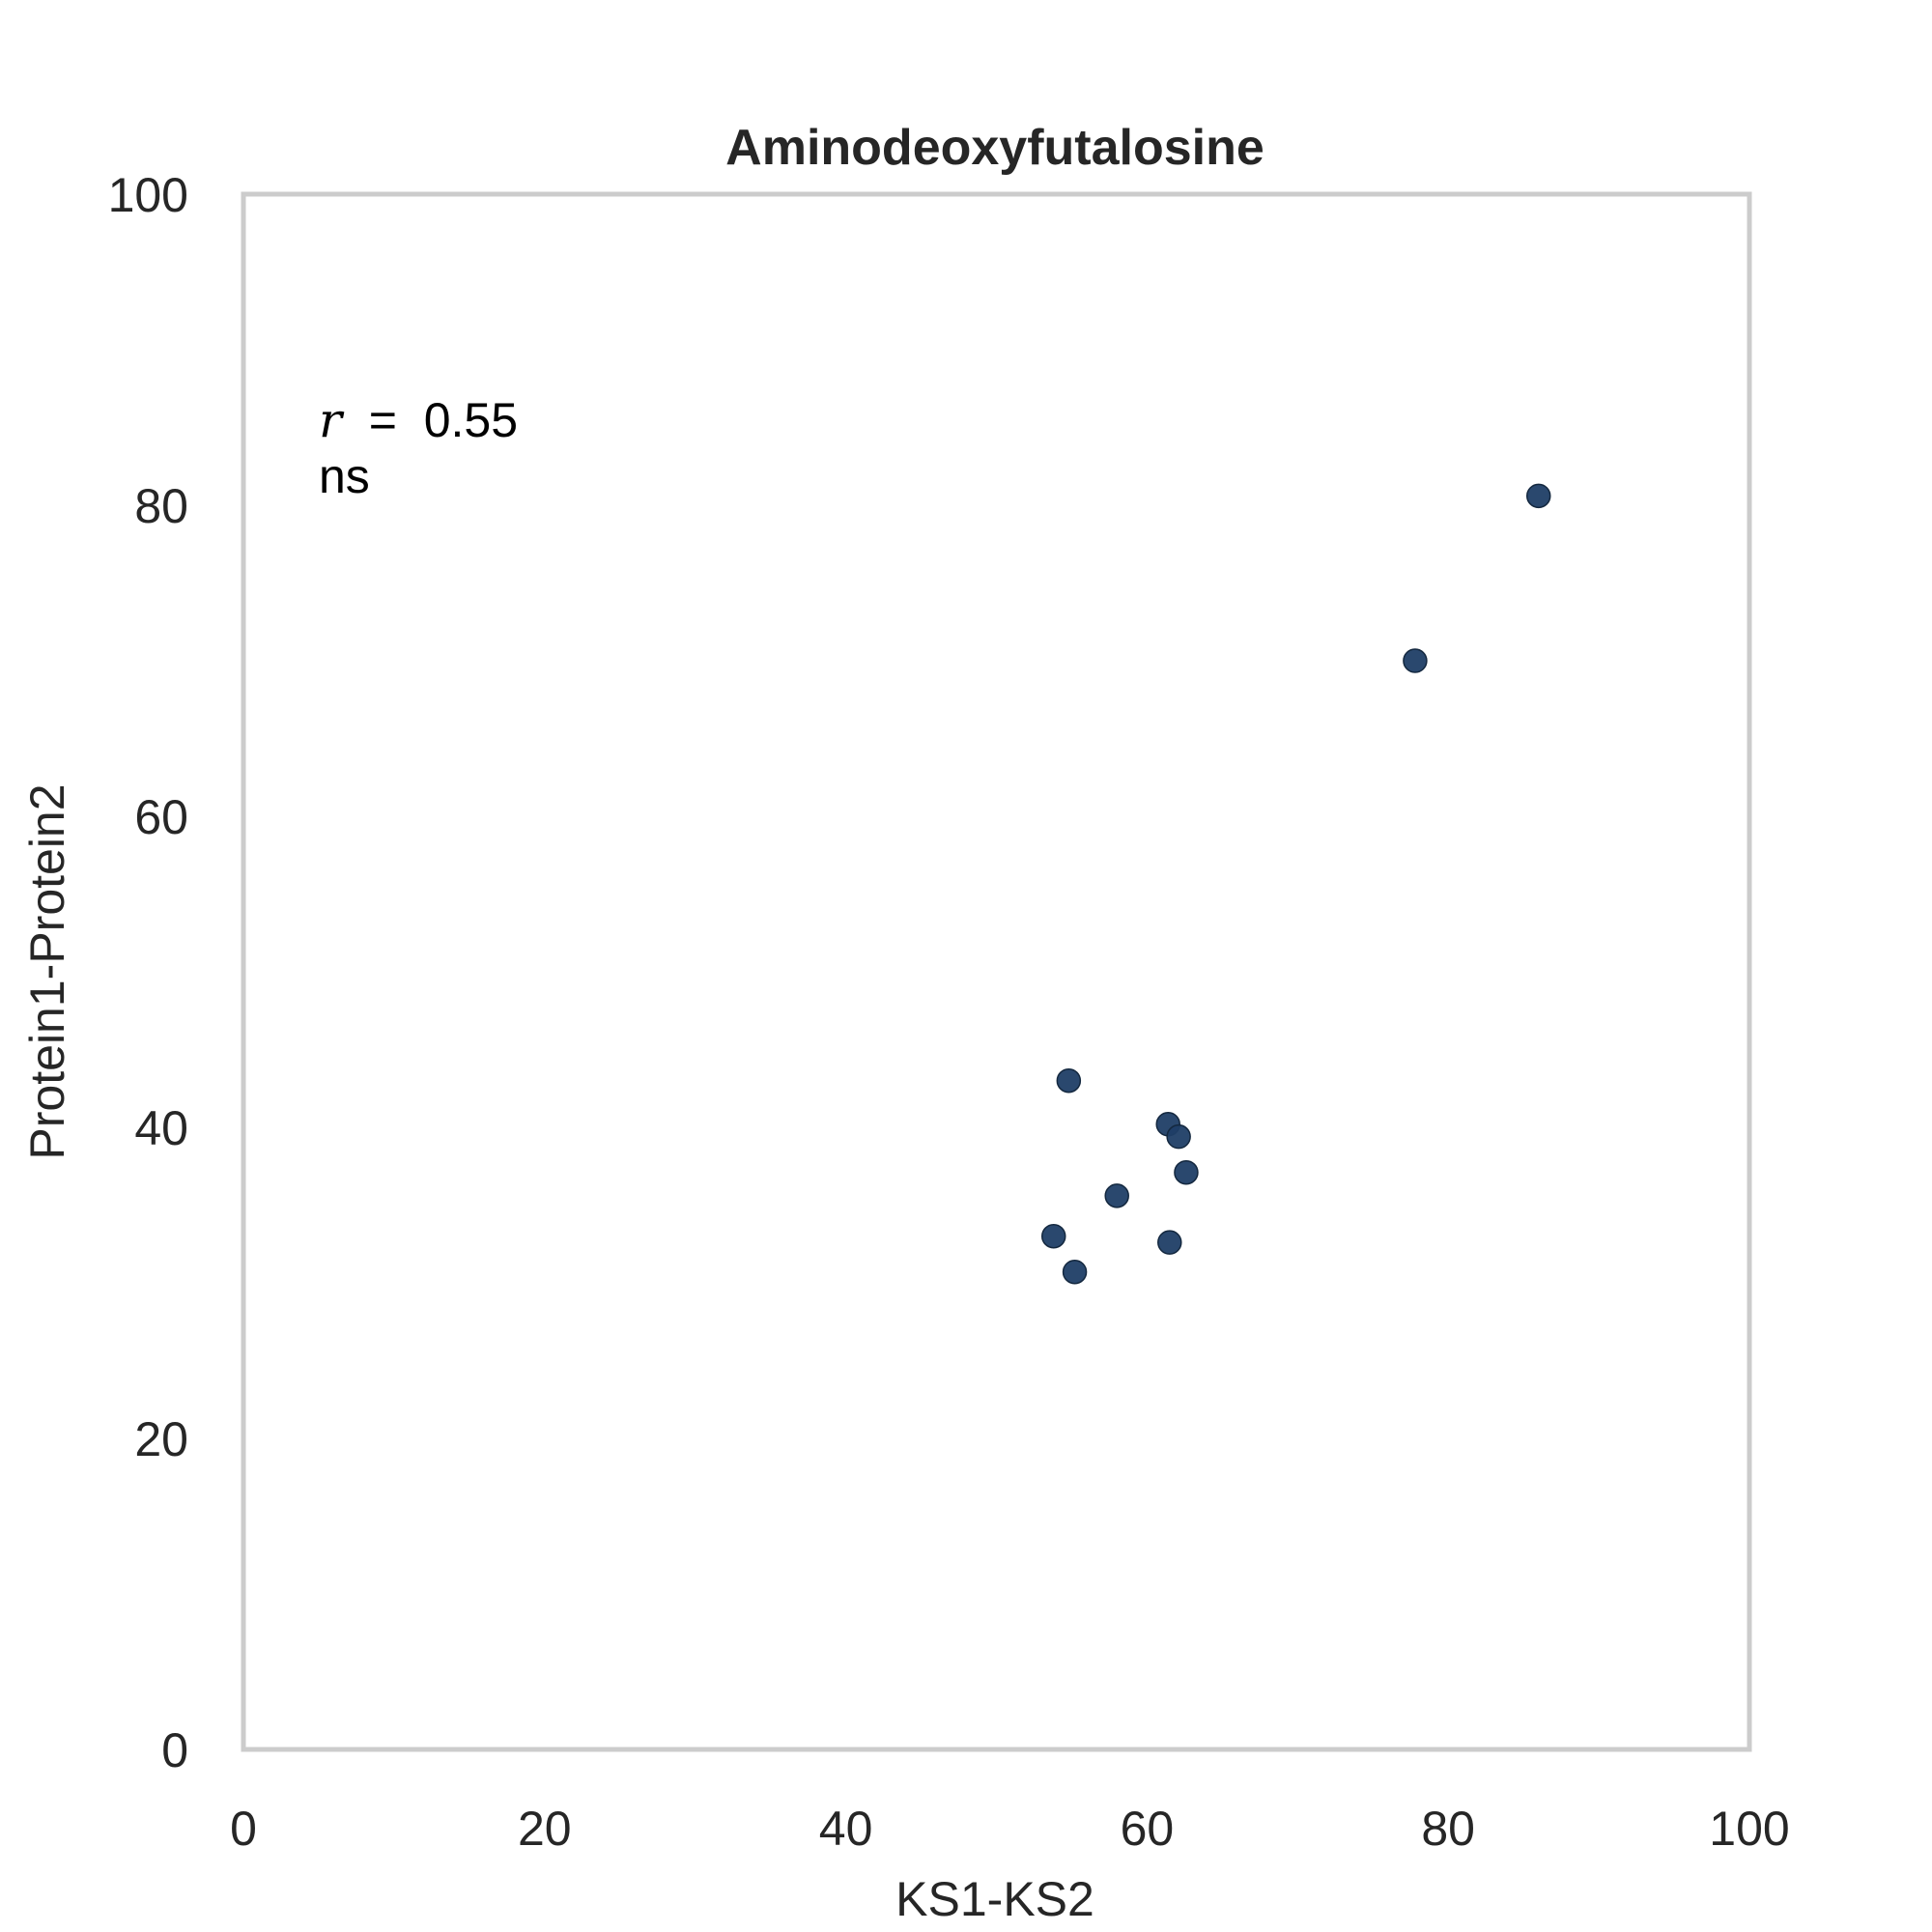  Describe the element at coordinates (161, 1128) in the screenshot. I see `y-tick-label: 40` at that location.